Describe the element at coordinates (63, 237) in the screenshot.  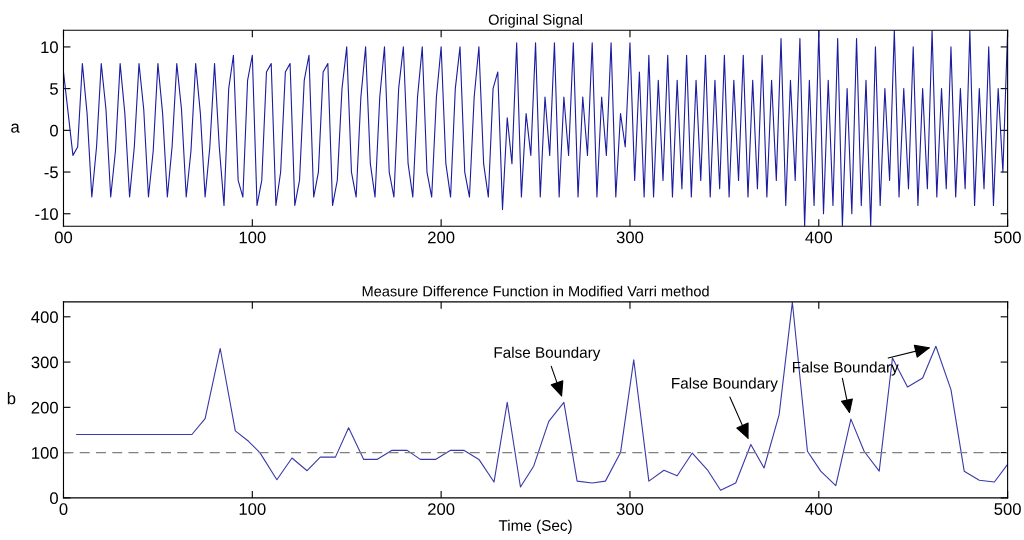
I see `x-tick-label: 00` at that location.